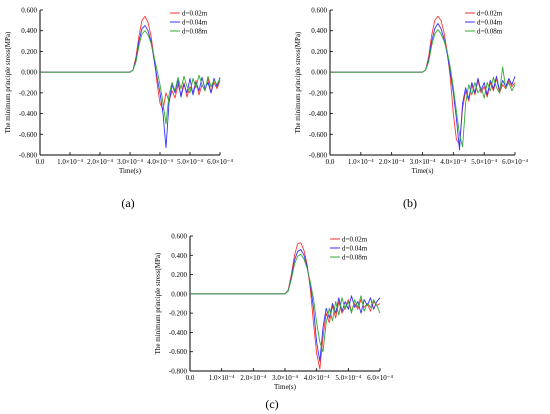 The width and height of the screenshot is (550, 414). What do you see at coordinates (410, 203) in the screenshot?
I see `panel-caption: (b)` at bounding box center [410, 203].